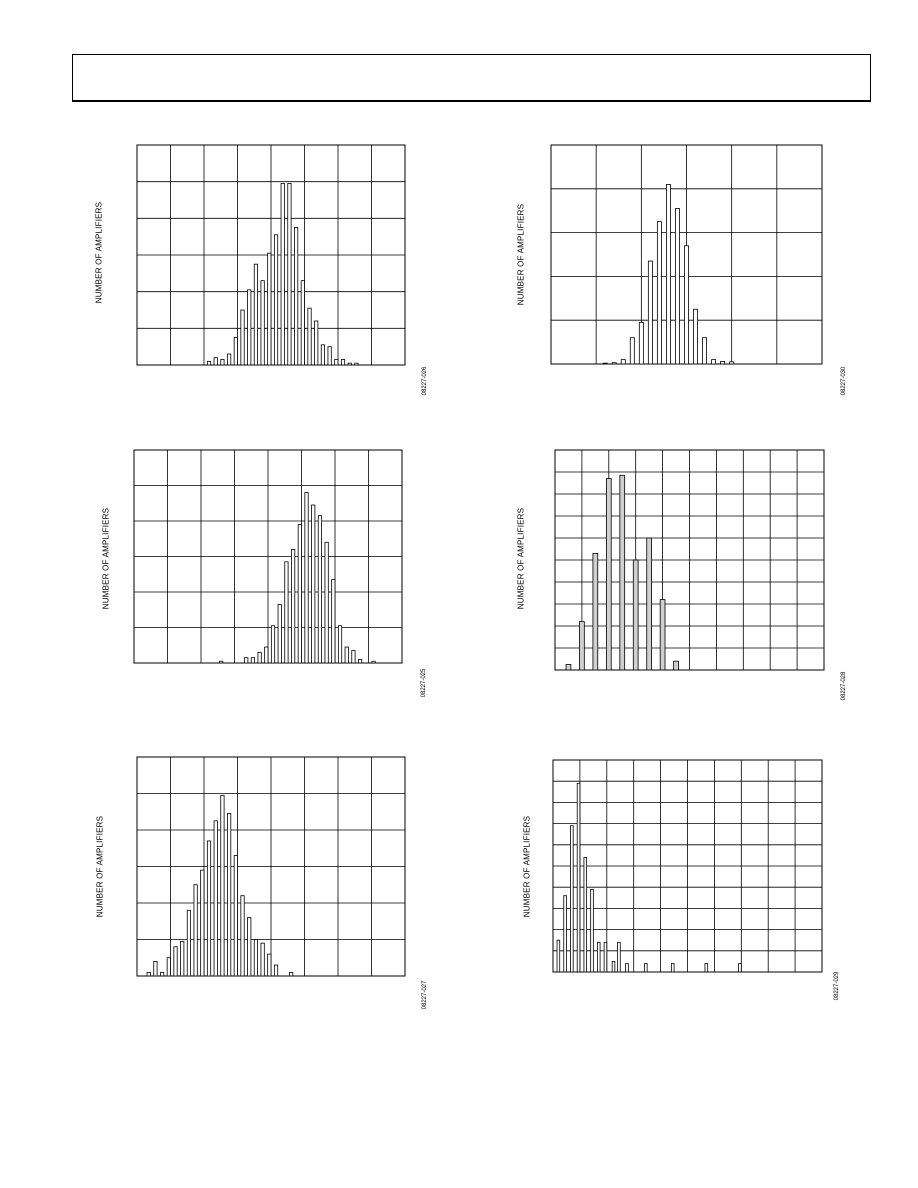  Describe the element at coordinates (471, 78) in the screenshot. I see `page-header-box` at that location.